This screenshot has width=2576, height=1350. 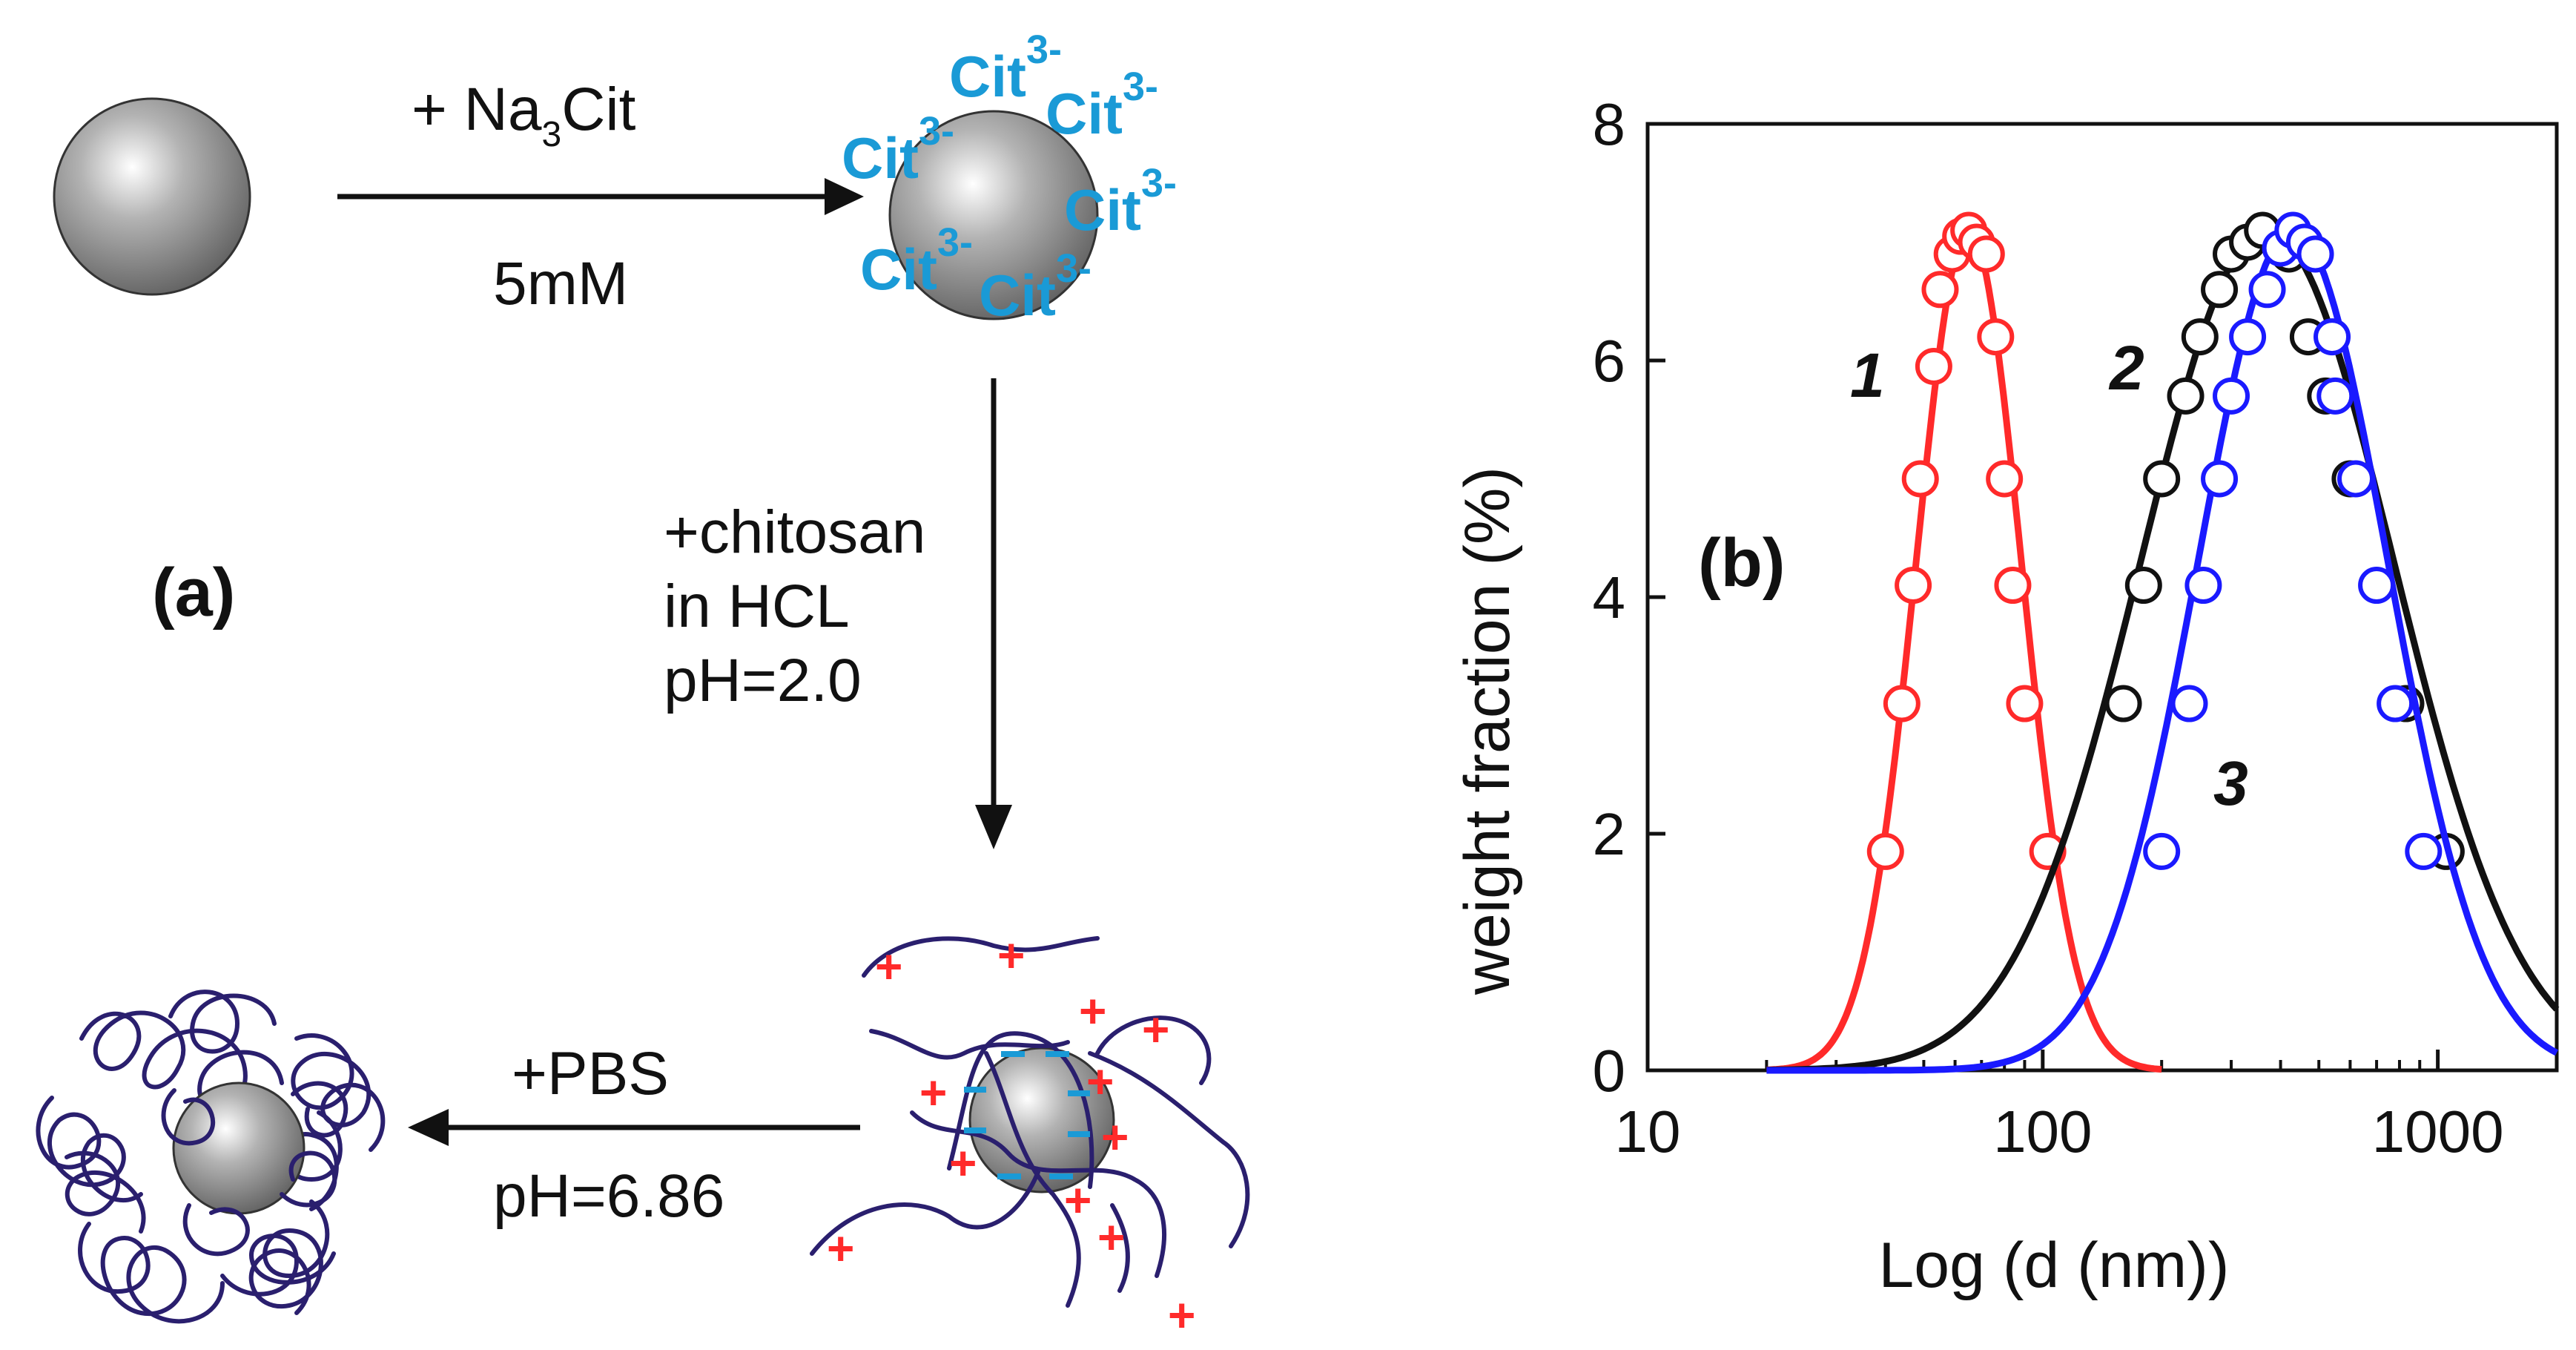 What do you see at coordinates (1867, 375) in the screenshot?
I see `series-1-label: 1` at bounding box center [1867, 375].